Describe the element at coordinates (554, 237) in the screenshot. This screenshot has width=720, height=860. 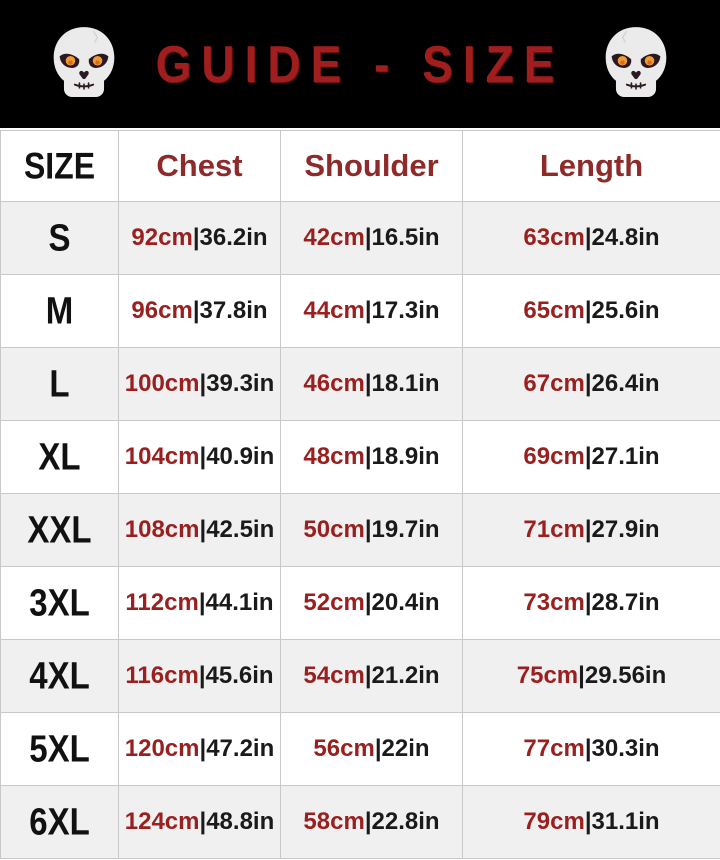
I see `length-cm-value: 63cm` at that location.